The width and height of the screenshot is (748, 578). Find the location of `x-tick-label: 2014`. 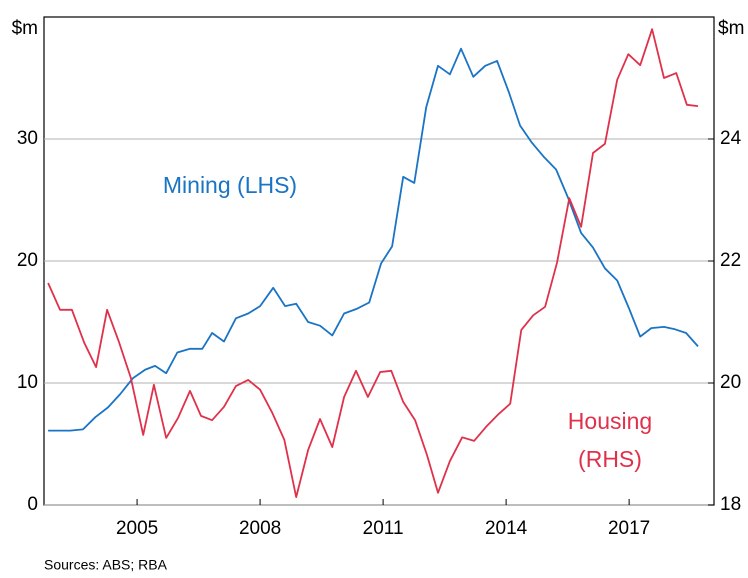

x-tick-label: 2014 is located at coordinates (506, 528).